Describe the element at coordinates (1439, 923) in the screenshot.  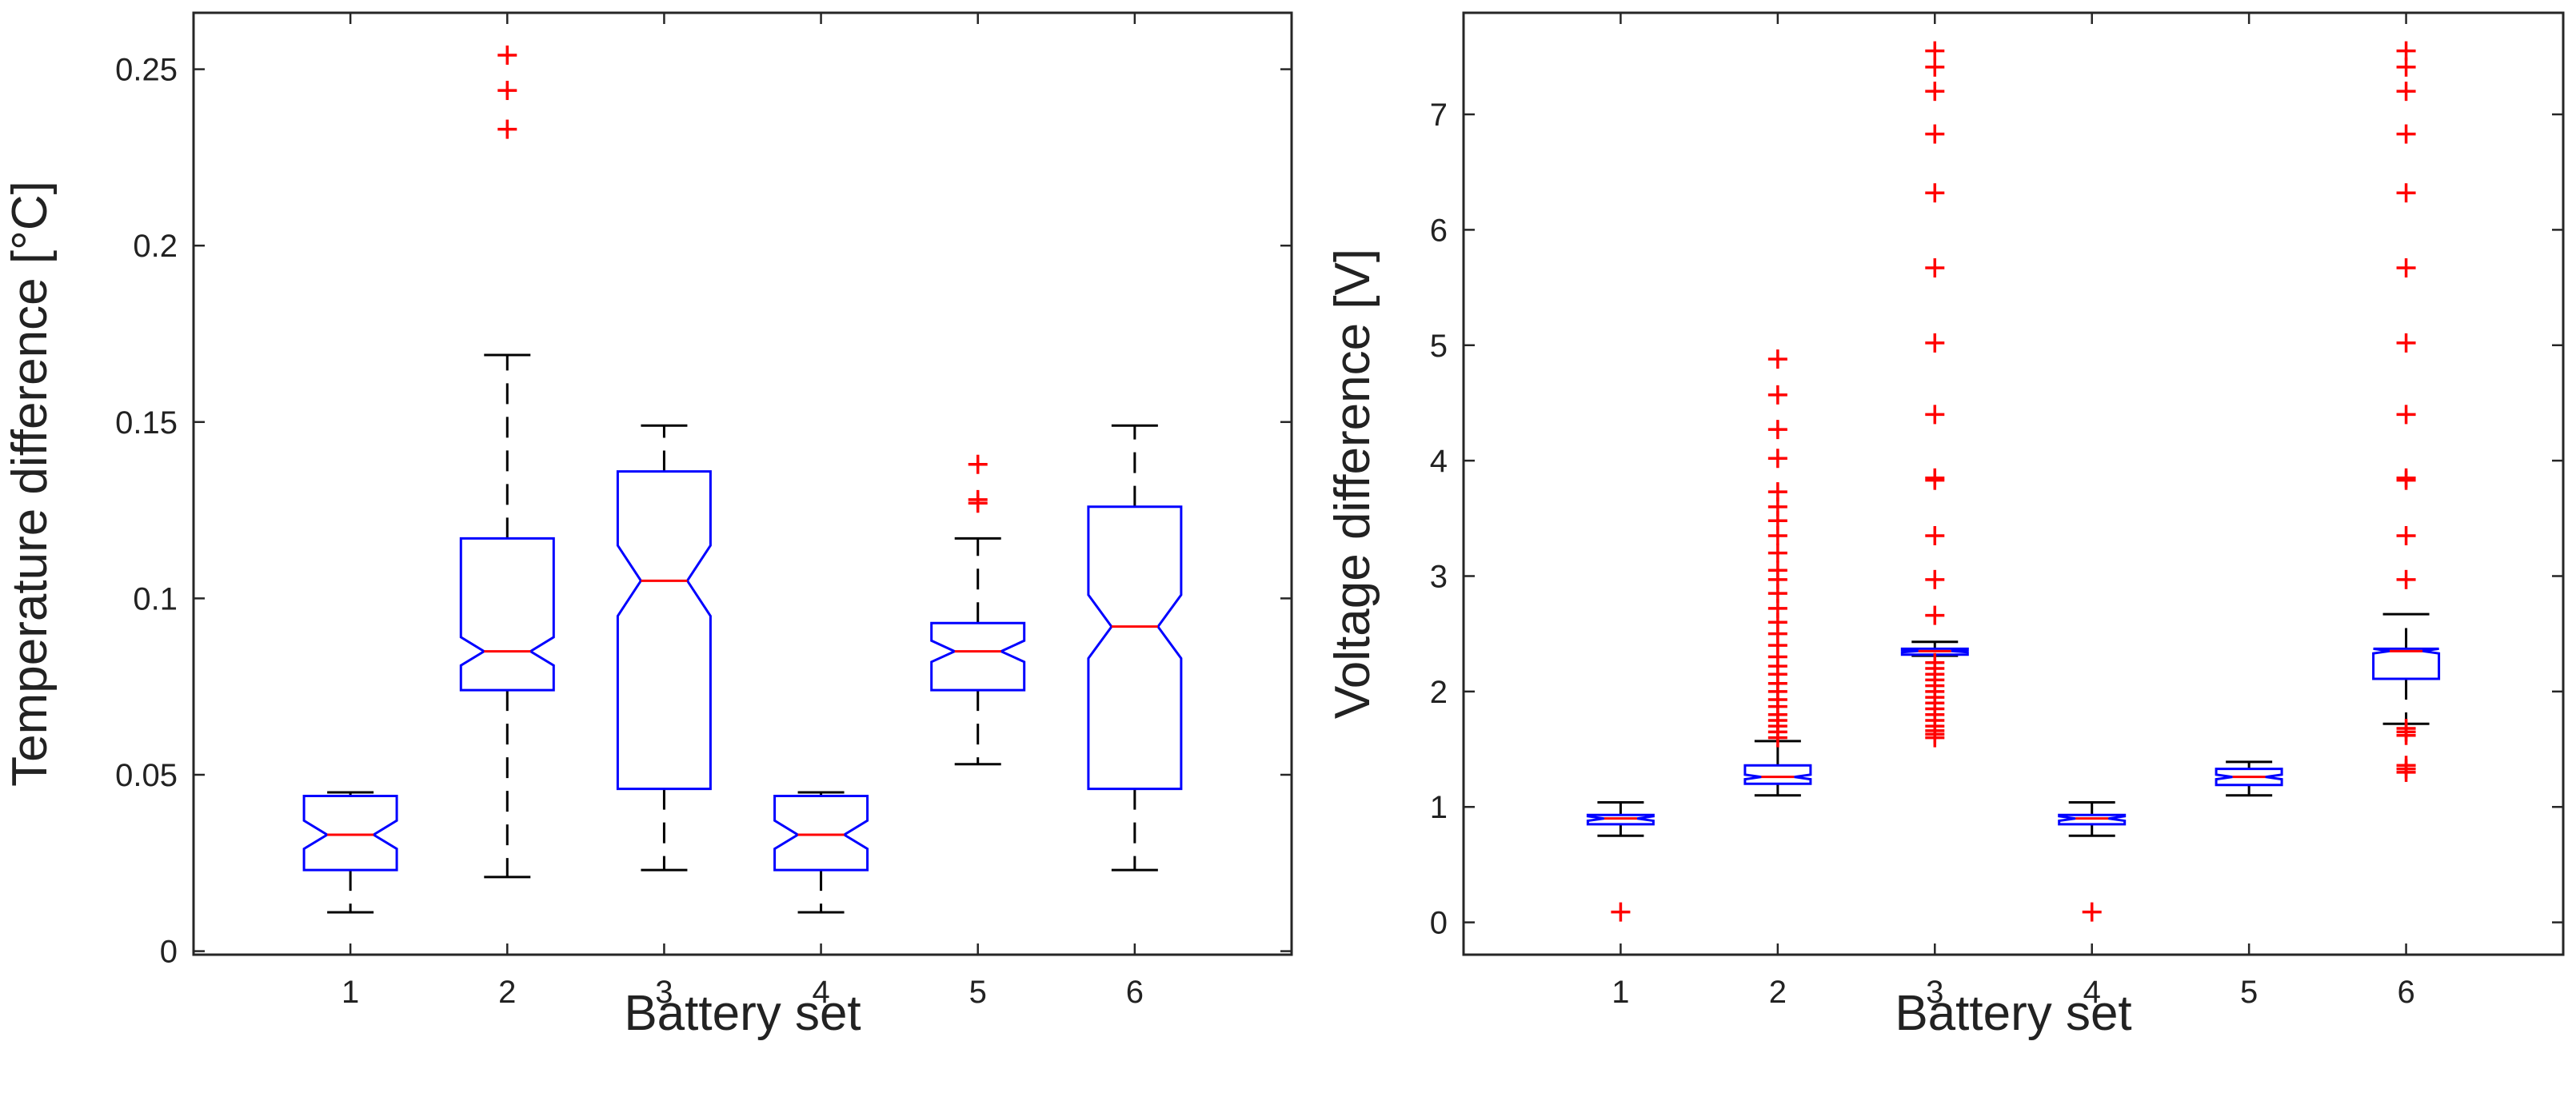
I see `voltage-ytick-label: 0` at that location.